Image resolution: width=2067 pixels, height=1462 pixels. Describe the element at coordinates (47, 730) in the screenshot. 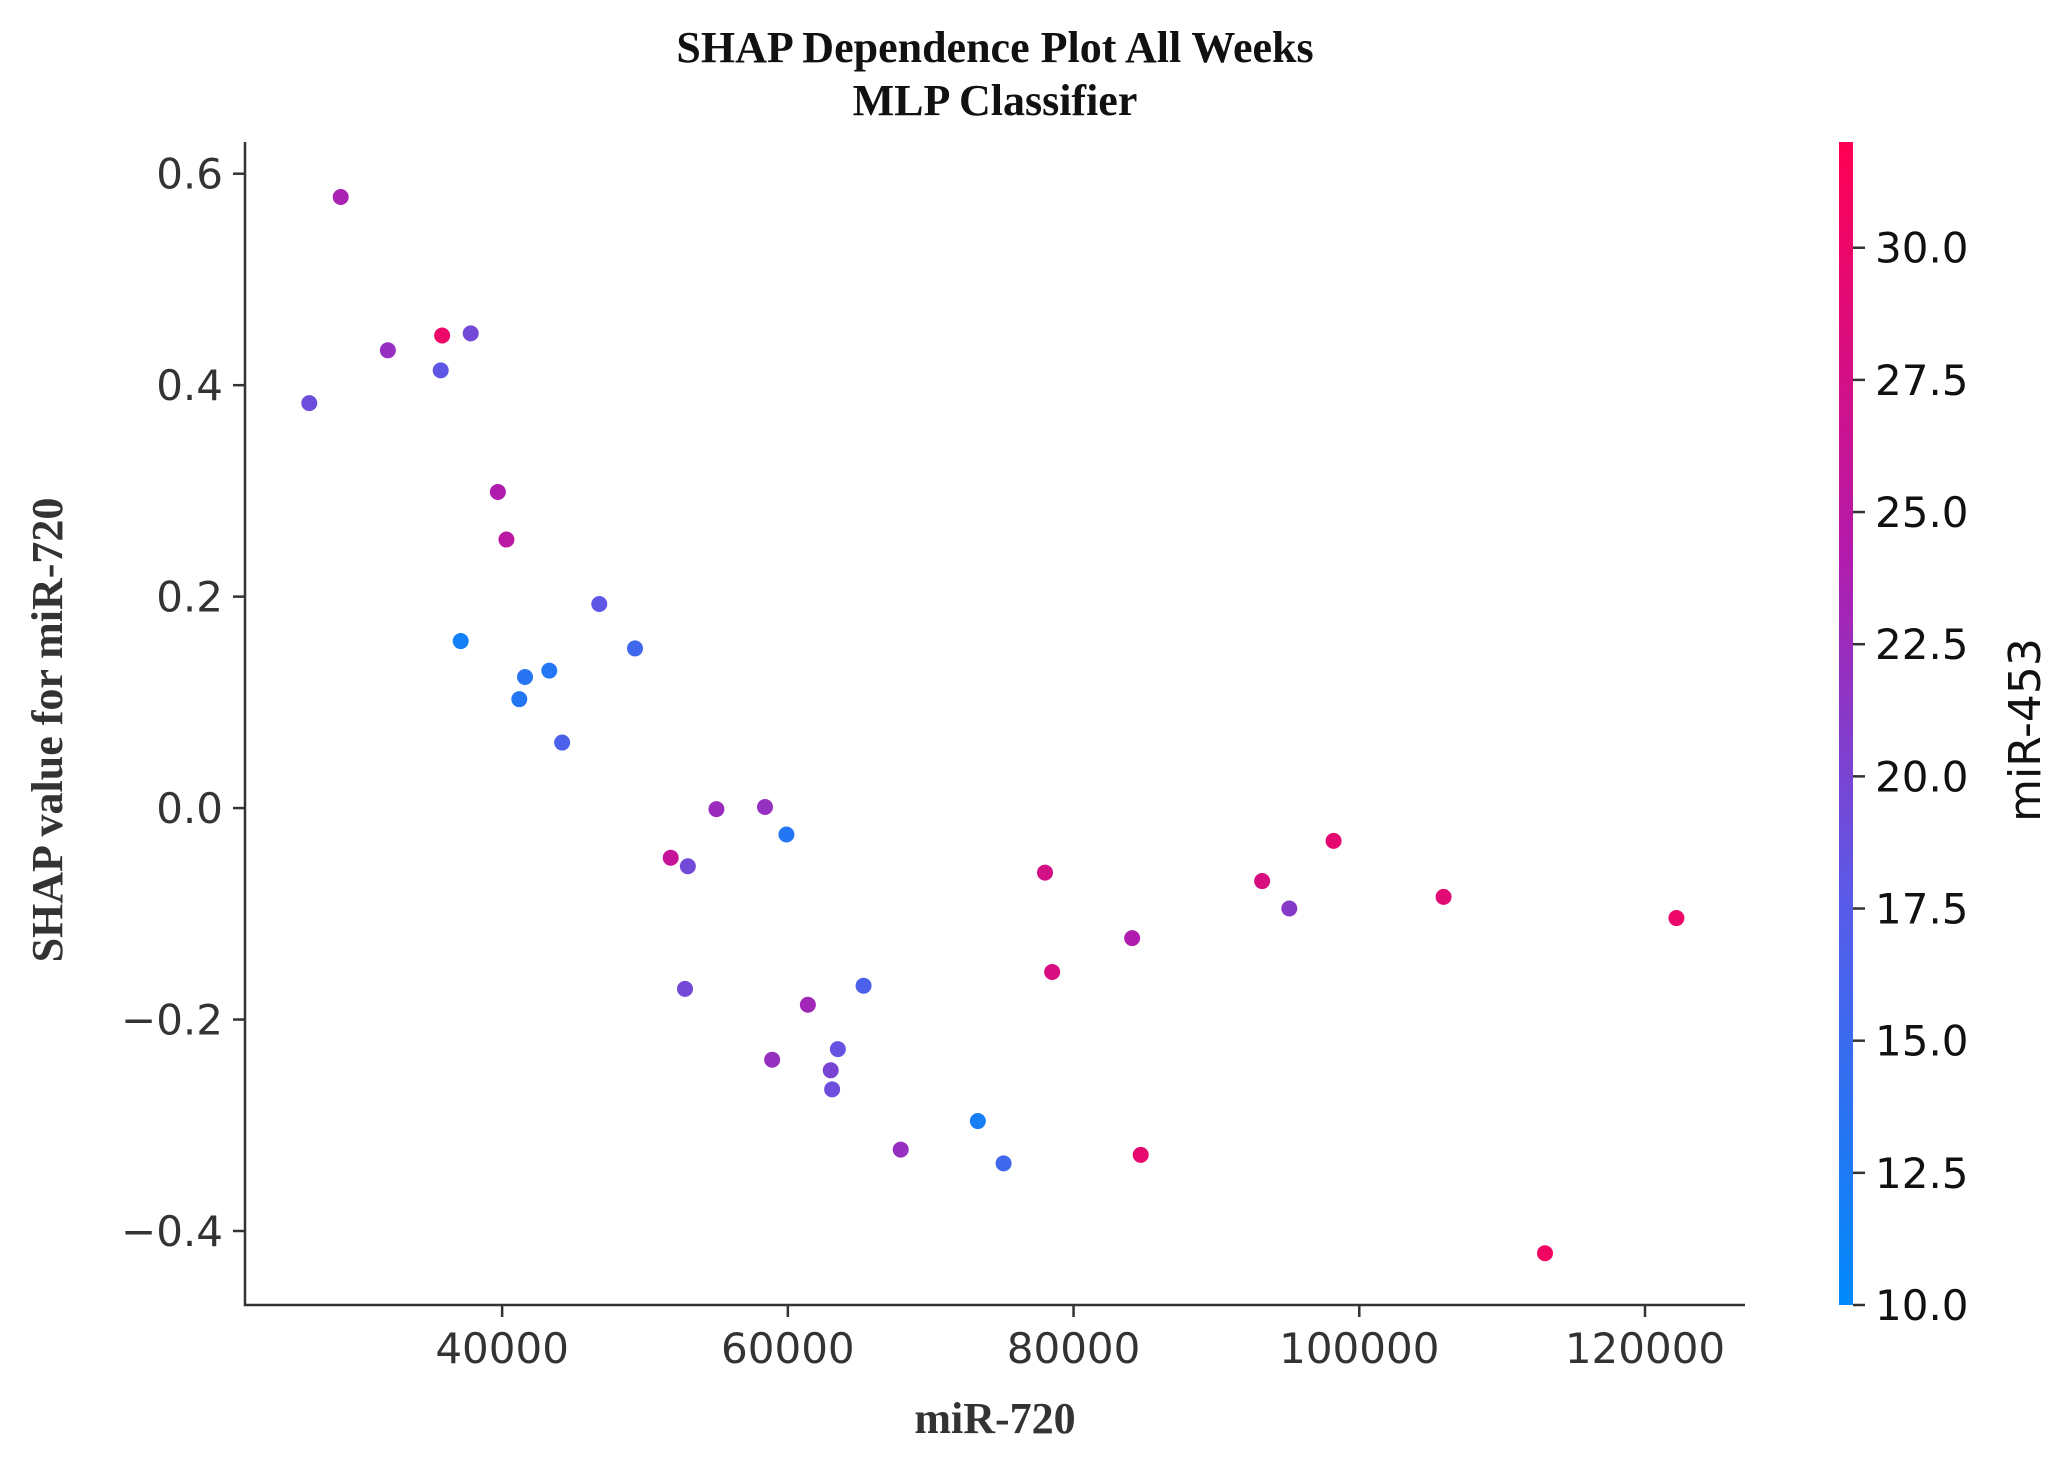

I see `y-axis-title: SHAP value for miR-720` at that location.